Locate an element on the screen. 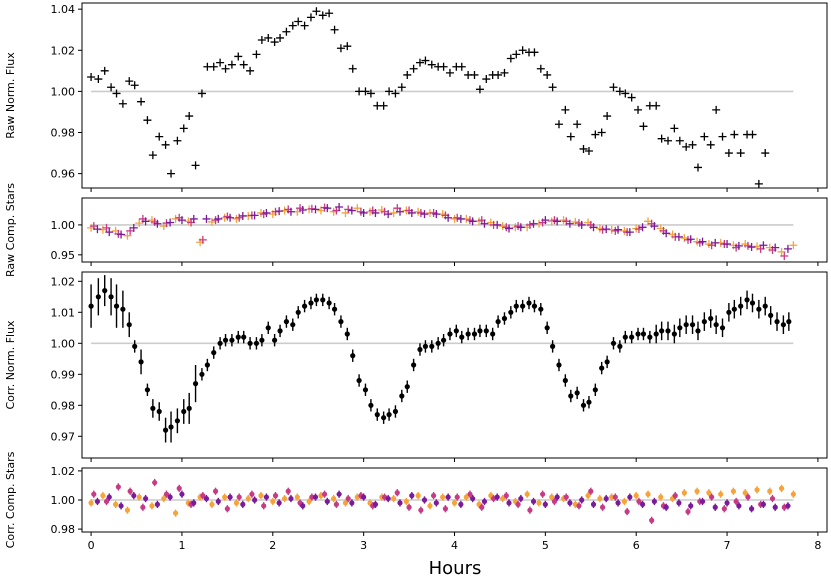 The width and height of the screenshot is (831, 581). panel-frame is located at coordinates (454, 230).